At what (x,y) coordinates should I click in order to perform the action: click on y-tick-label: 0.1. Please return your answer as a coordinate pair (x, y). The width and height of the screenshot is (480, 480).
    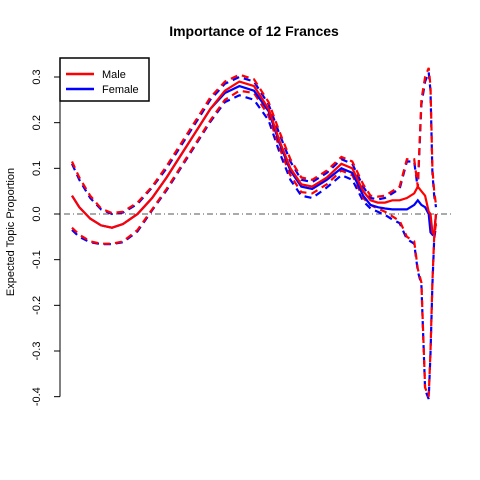
    Looking at the image, I should click on (37, 168).